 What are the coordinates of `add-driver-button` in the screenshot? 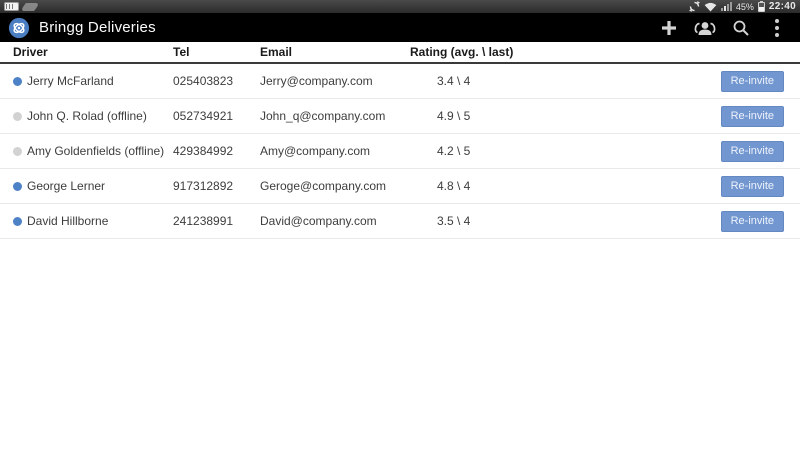 It's located at (669, 28).